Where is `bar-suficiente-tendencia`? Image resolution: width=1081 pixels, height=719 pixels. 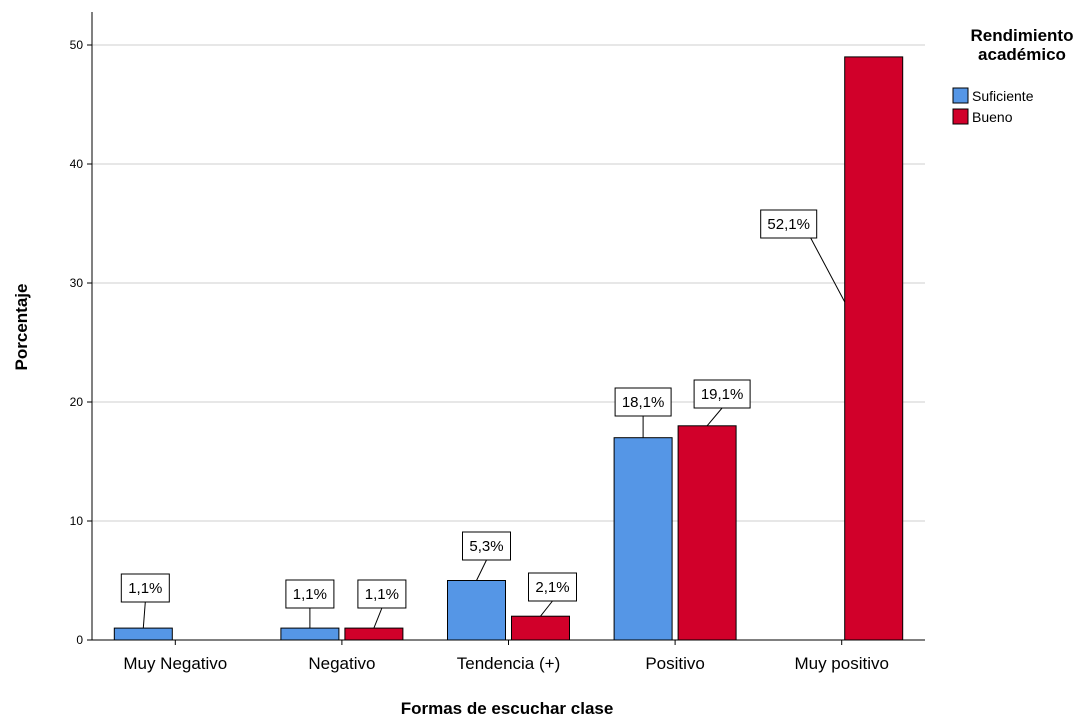
bar-suficiente-tendencia is located at coordinates (476, 610).